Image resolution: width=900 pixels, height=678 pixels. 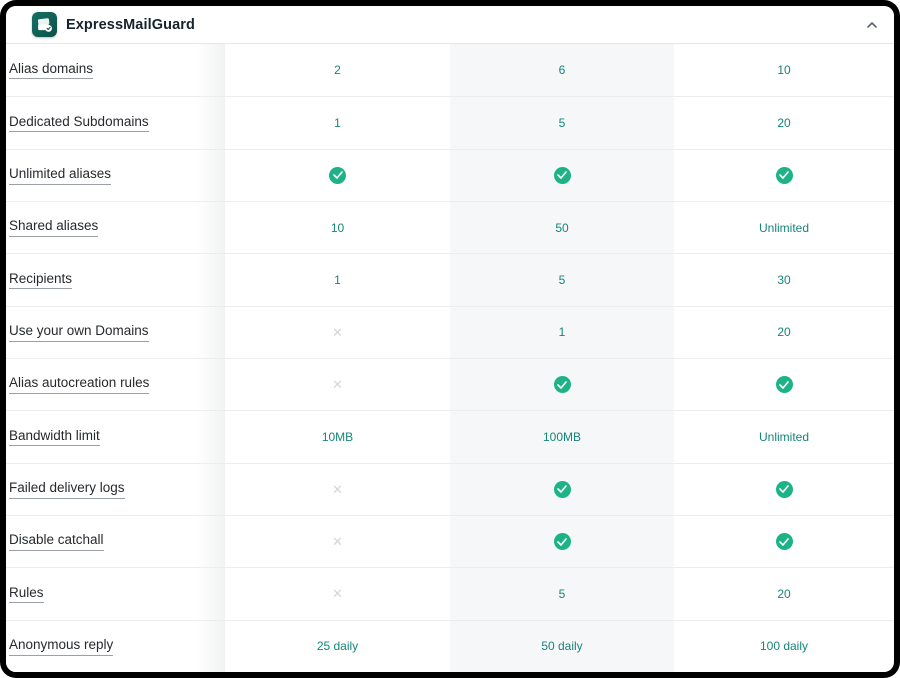 I want to click on feature-cell: Disable catchall, so click(x=115, y=541).